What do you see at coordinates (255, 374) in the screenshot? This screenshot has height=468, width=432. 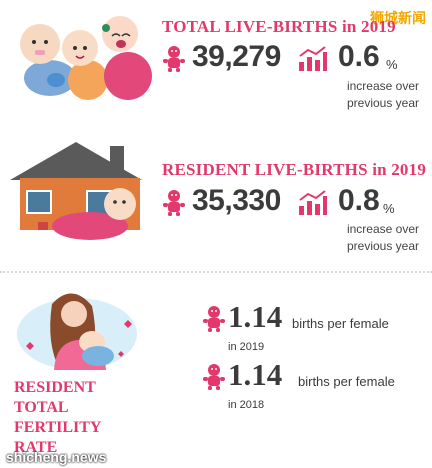 I see `fertility-rate-2018-value: 1.14` at bounding box center [255, 374].